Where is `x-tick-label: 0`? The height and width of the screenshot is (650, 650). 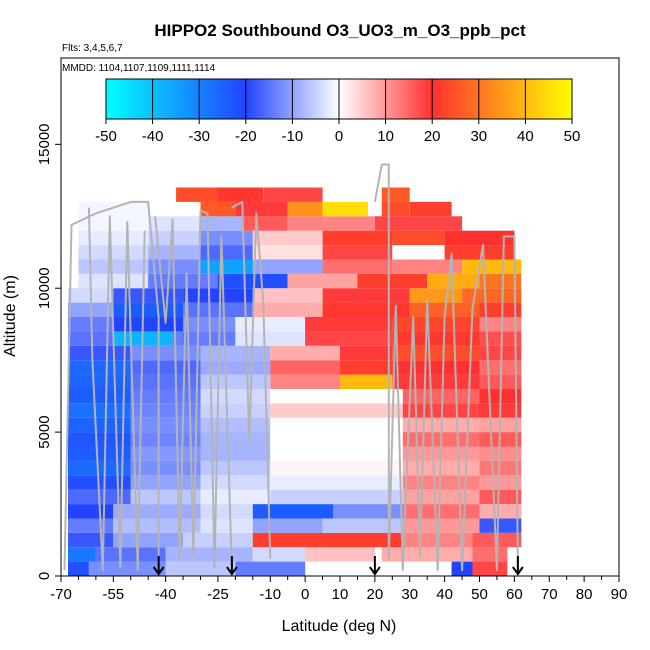 x-tick-label: 0 is located at coordinates (305, 594).